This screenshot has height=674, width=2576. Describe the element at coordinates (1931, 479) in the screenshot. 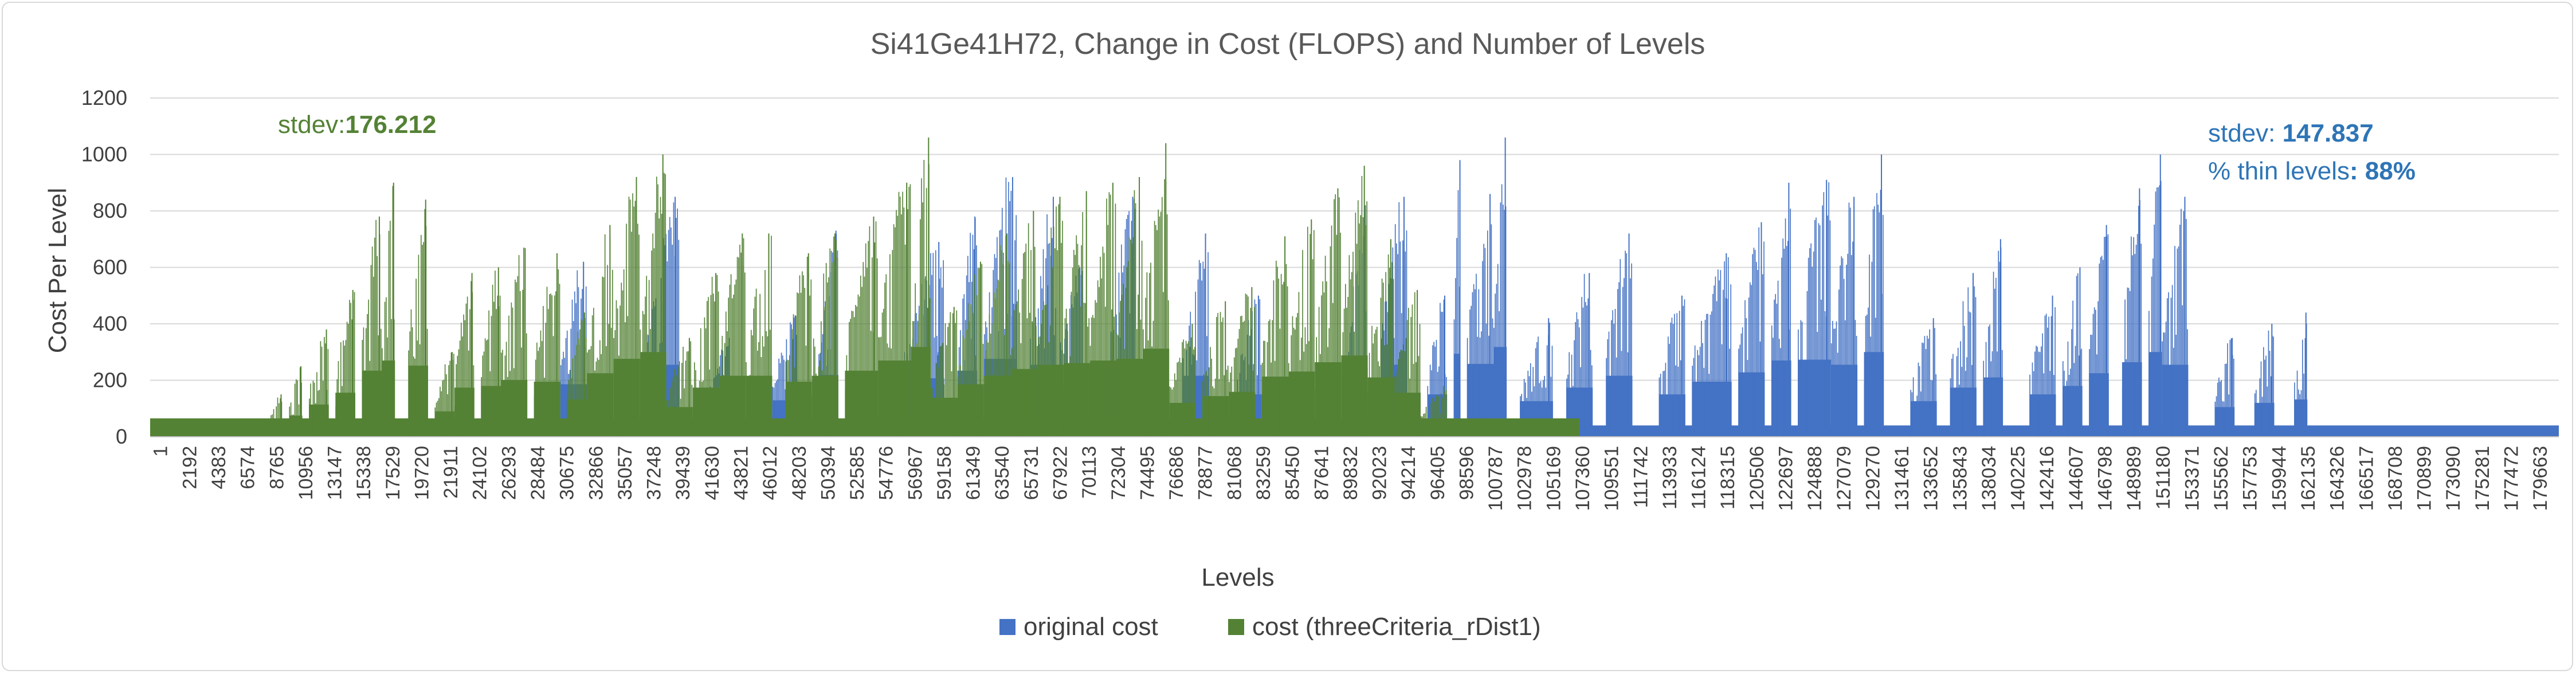

I see `x-tick-label: 133652` at that location.